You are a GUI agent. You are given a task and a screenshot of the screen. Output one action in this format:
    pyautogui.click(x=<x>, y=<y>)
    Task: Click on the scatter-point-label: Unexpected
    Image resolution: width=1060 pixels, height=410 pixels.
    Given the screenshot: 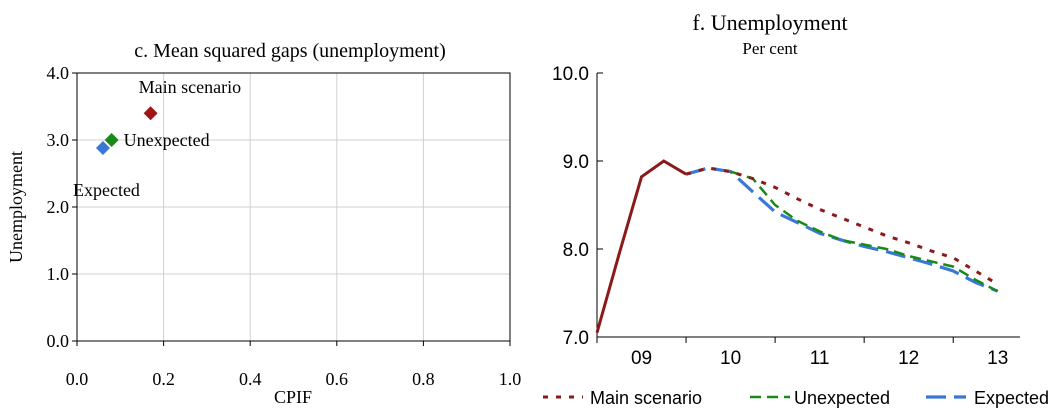 What is the action you would take?
    pyautogui.click(x=167, y=140)
    